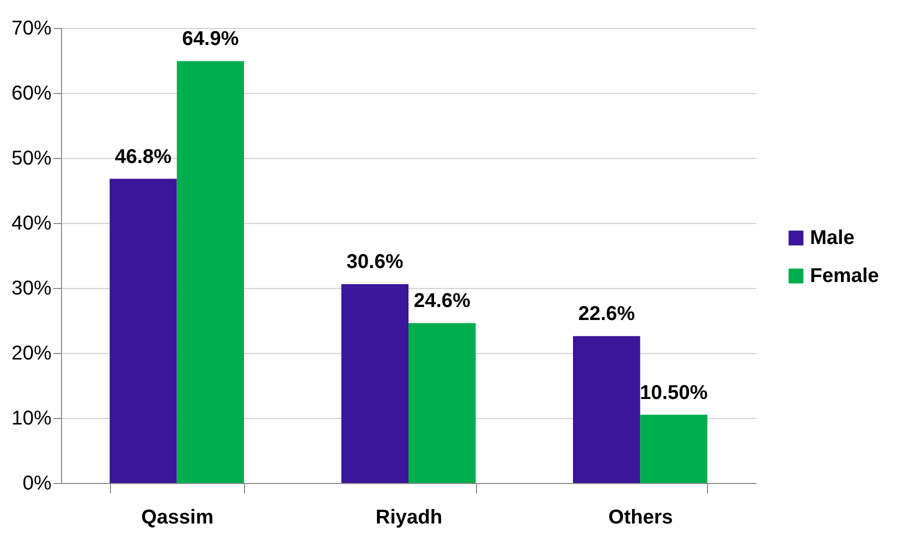 This screenshot has width=920, height=547. I want to click on data-label: 10.50%, so click(674, 393).